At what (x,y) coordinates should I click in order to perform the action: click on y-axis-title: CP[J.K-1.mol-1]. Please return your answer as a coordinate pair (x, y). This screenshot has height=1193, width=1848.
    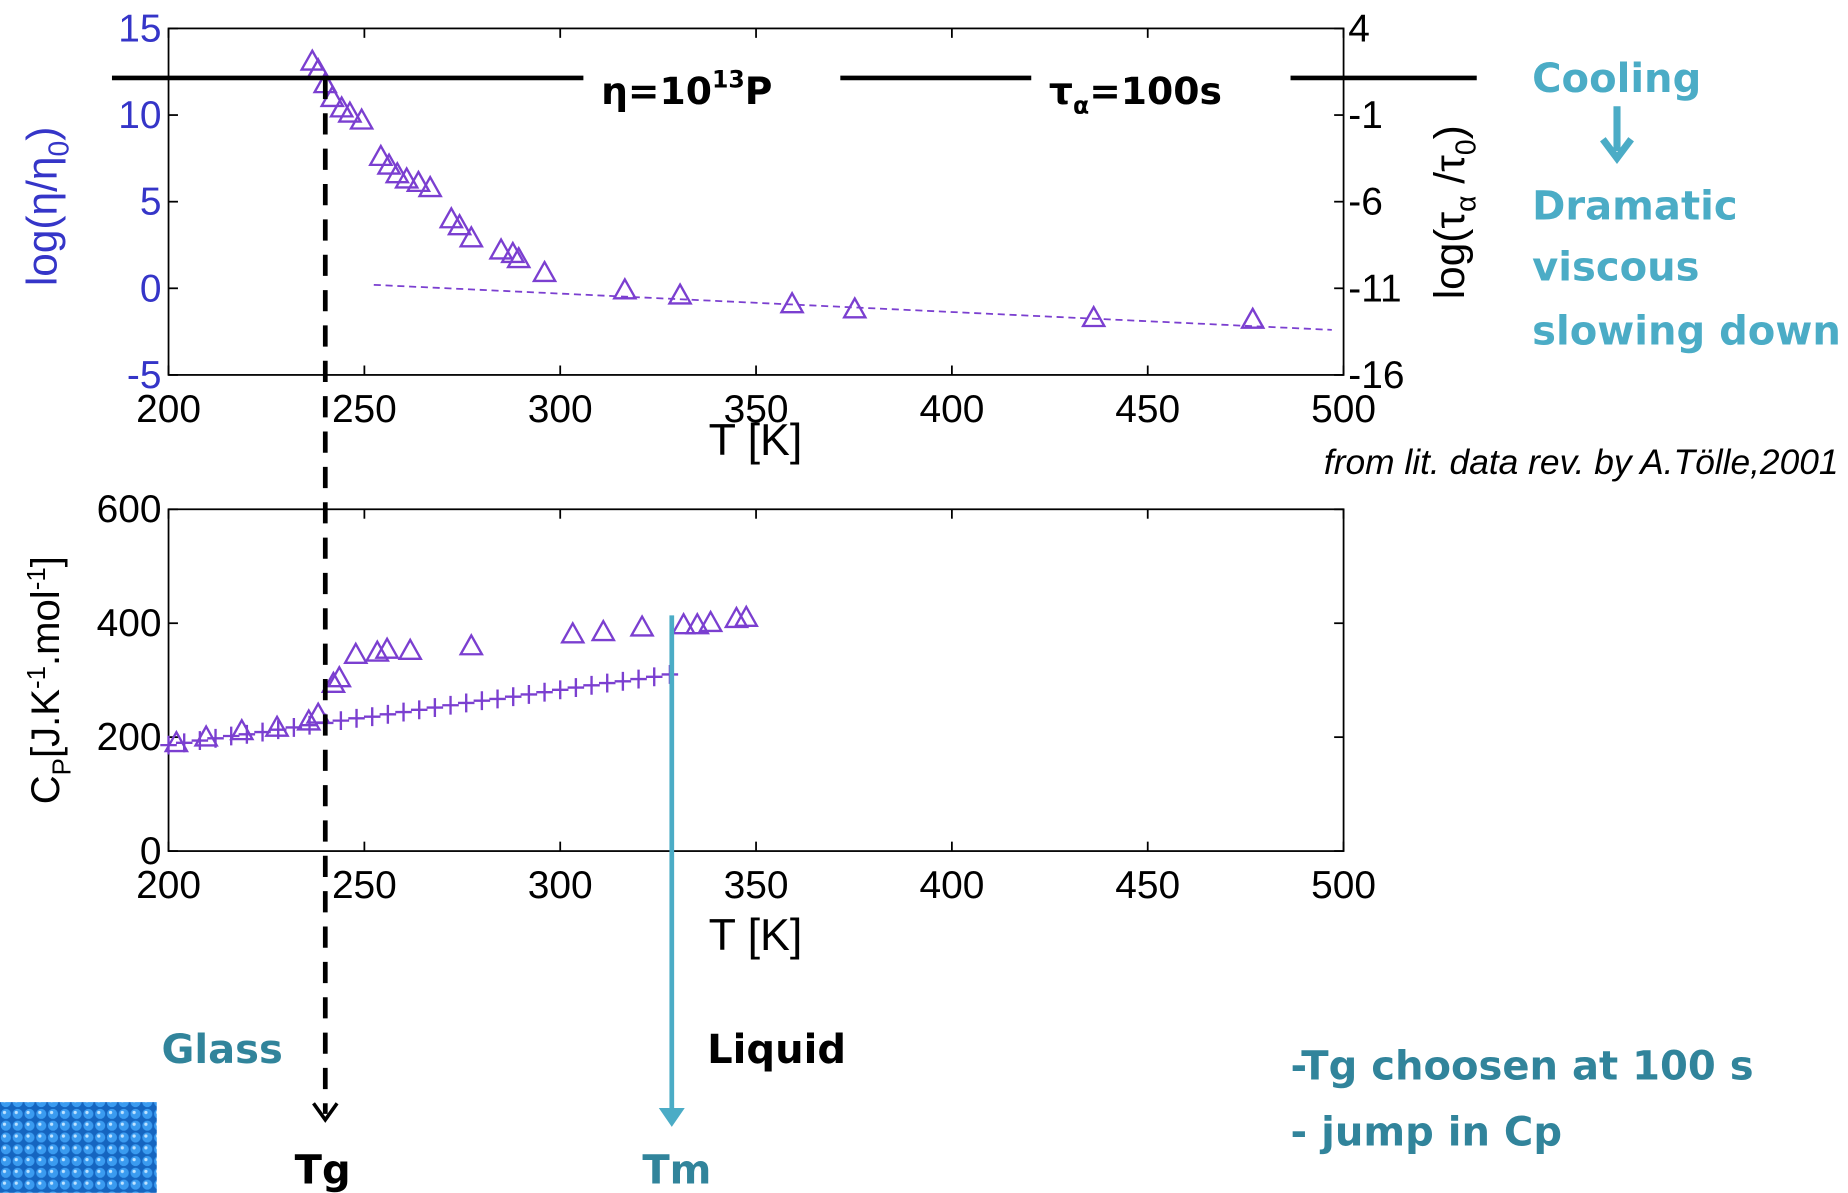
    Looking at the image, I should click on (50, 680).